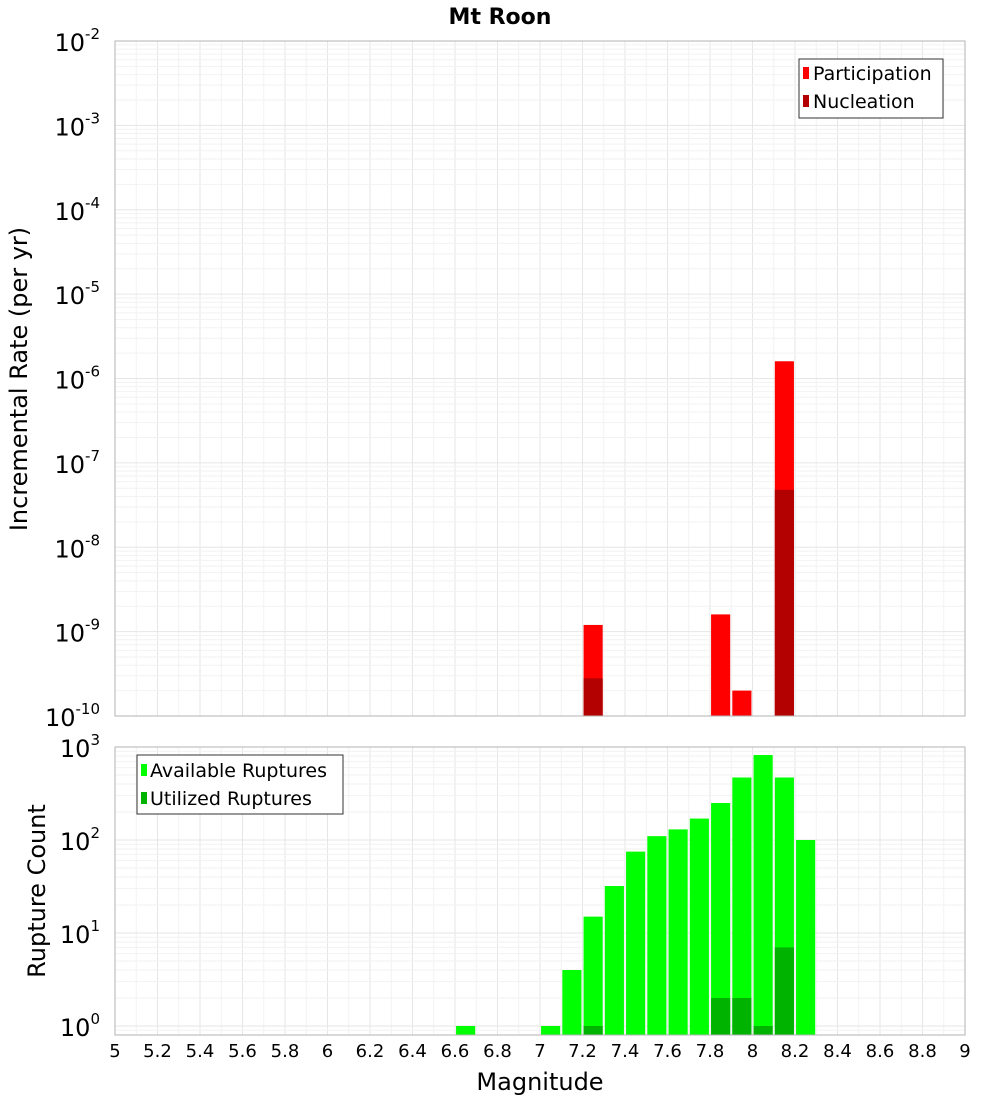 The height and width of the screenshot is (1100, 1000). I want to click on x-tick-label: 7.8, so click(710, 1051).